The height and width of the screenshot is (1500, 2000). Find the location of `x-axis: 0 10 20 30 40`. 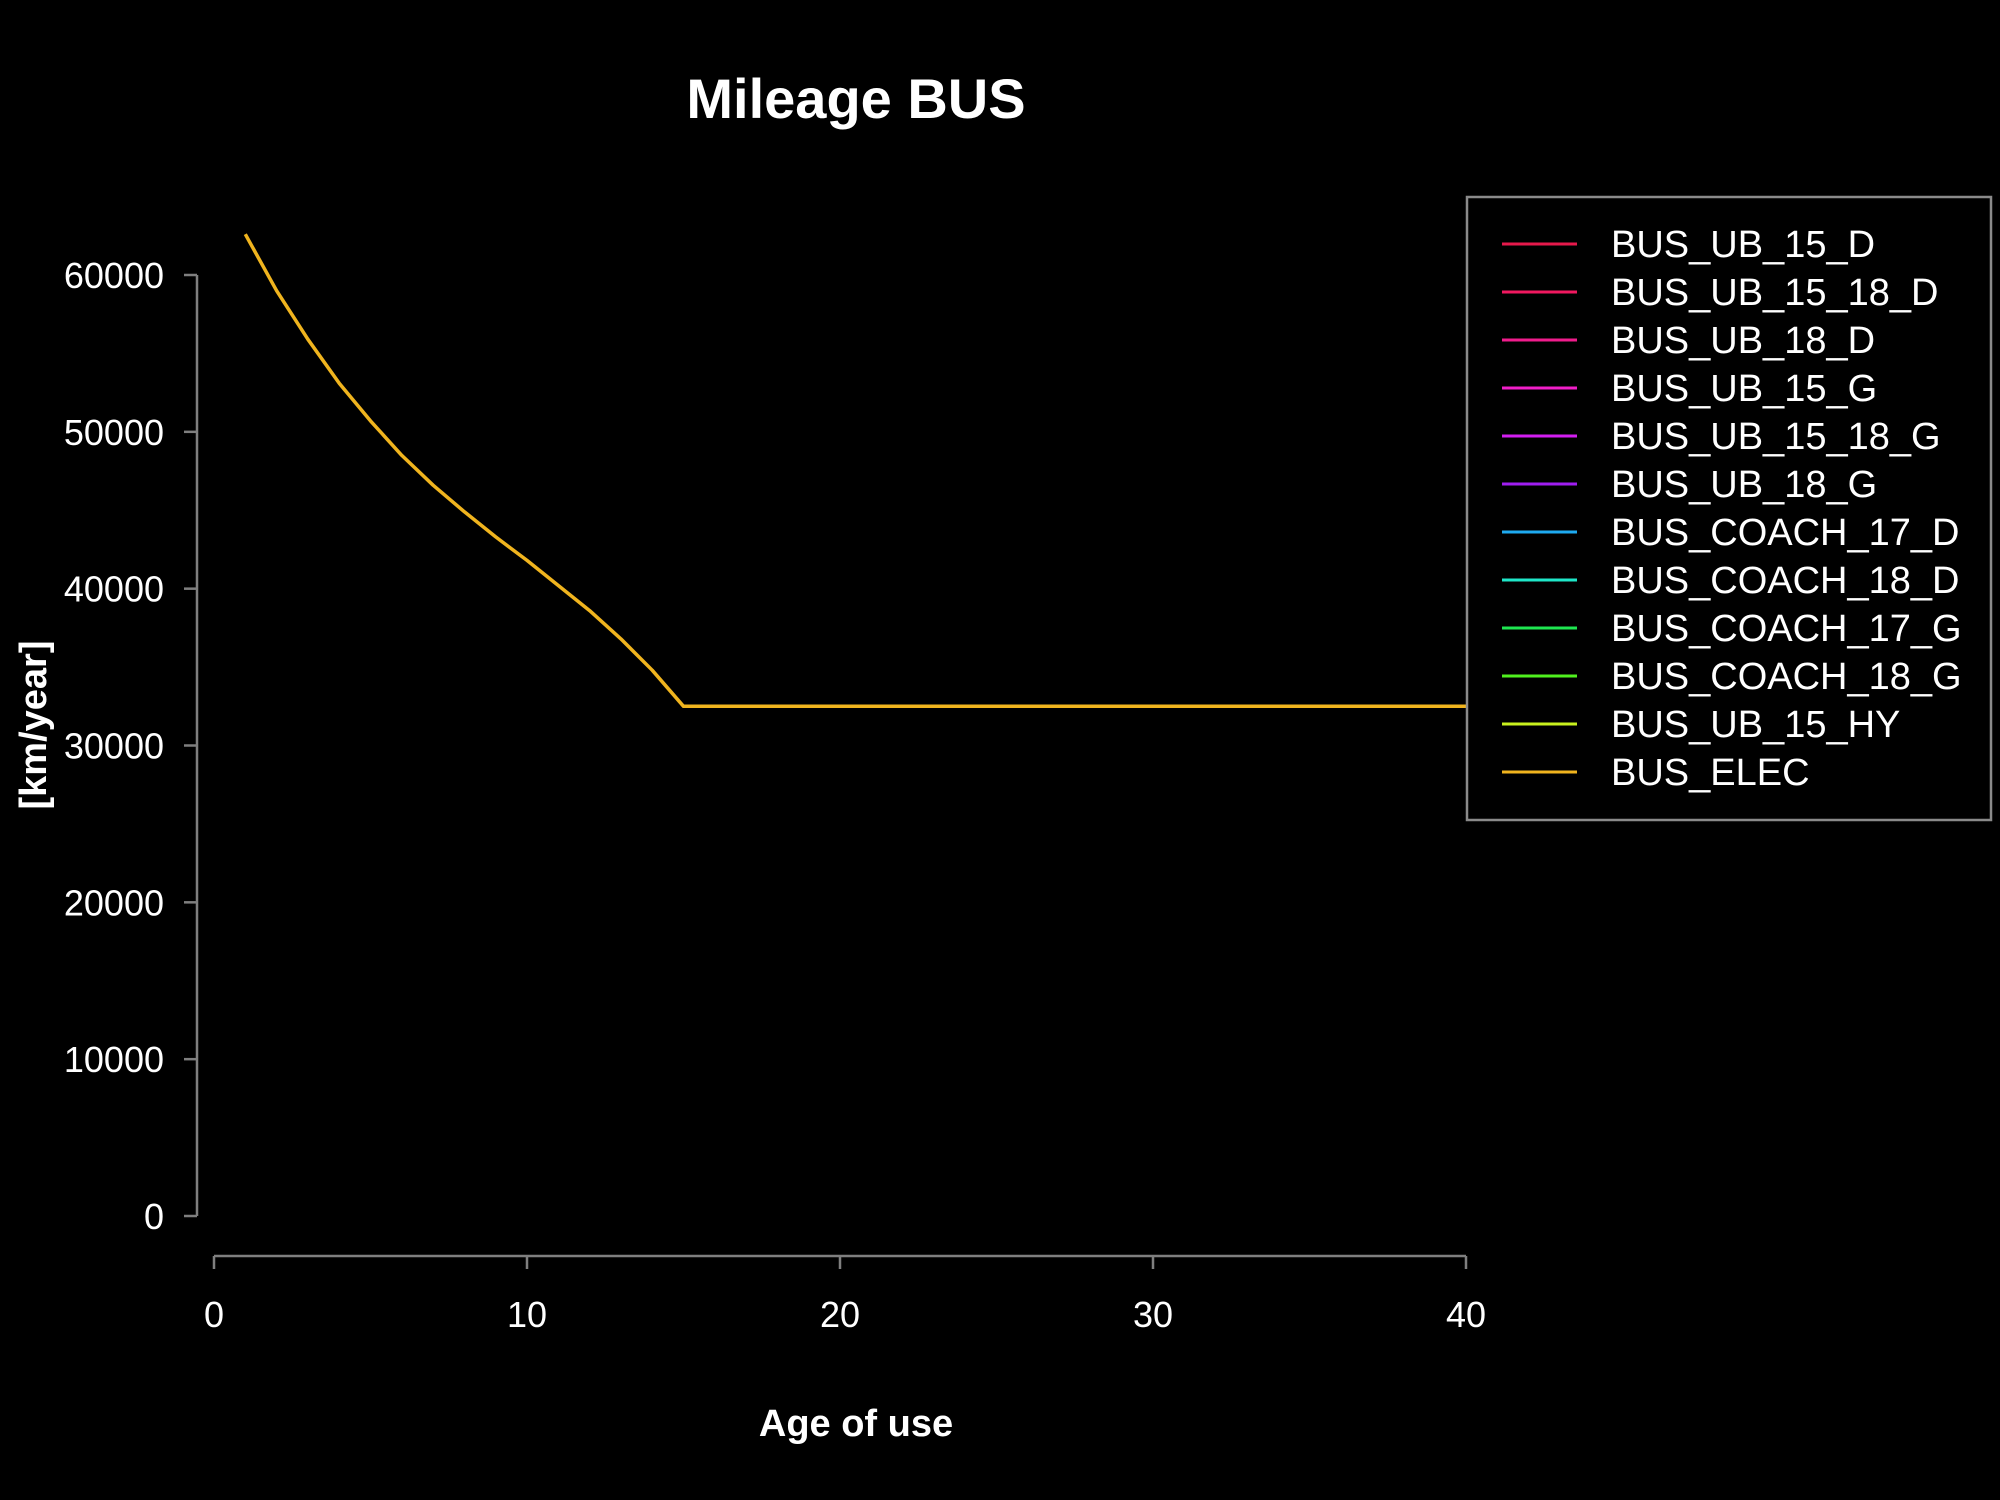

x-axis: 0 10 20 30 40 is located at coordinates (845, 1294).